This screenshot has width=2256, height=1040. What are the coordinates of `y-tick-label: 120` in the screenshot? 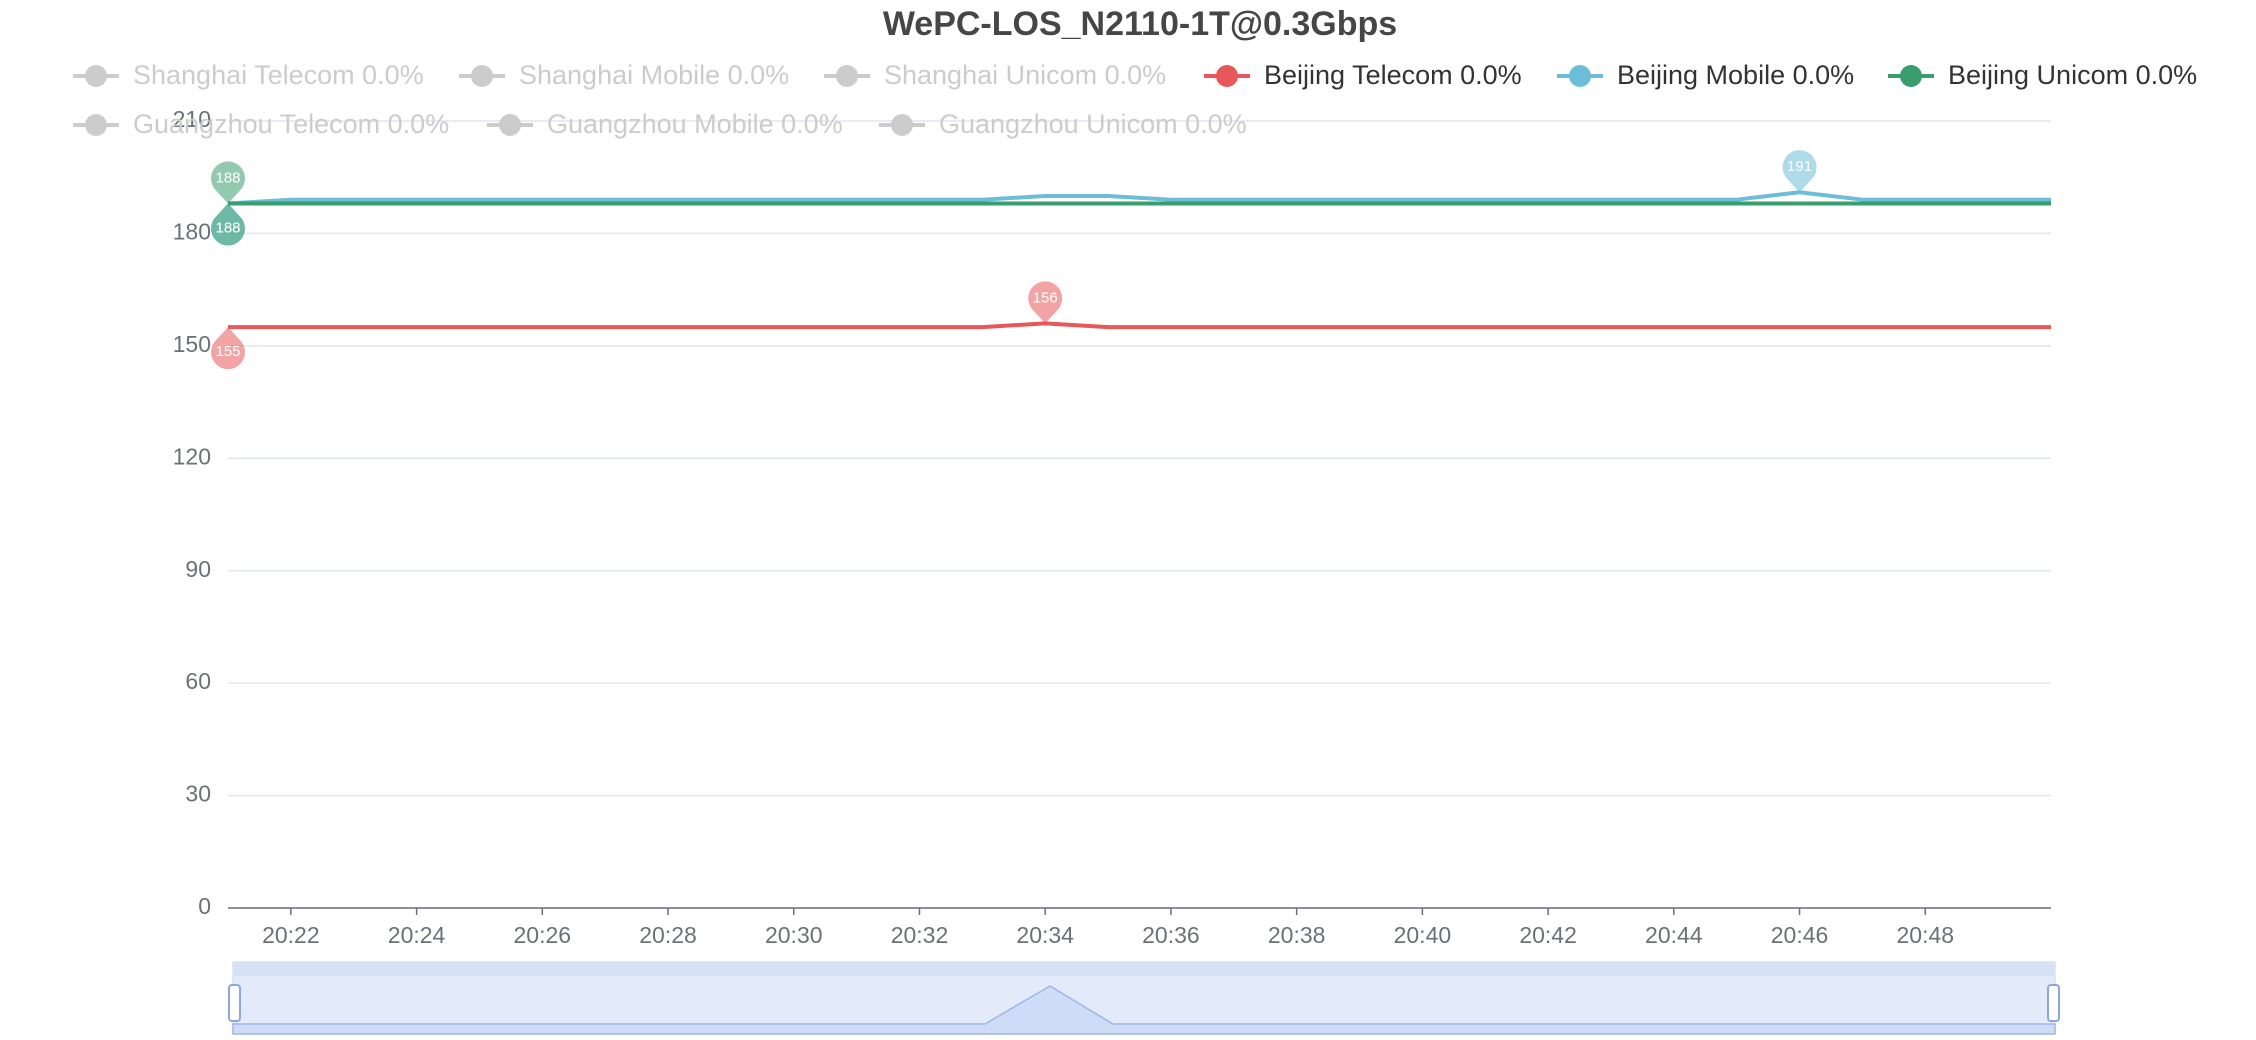 It's located at (192, 456).